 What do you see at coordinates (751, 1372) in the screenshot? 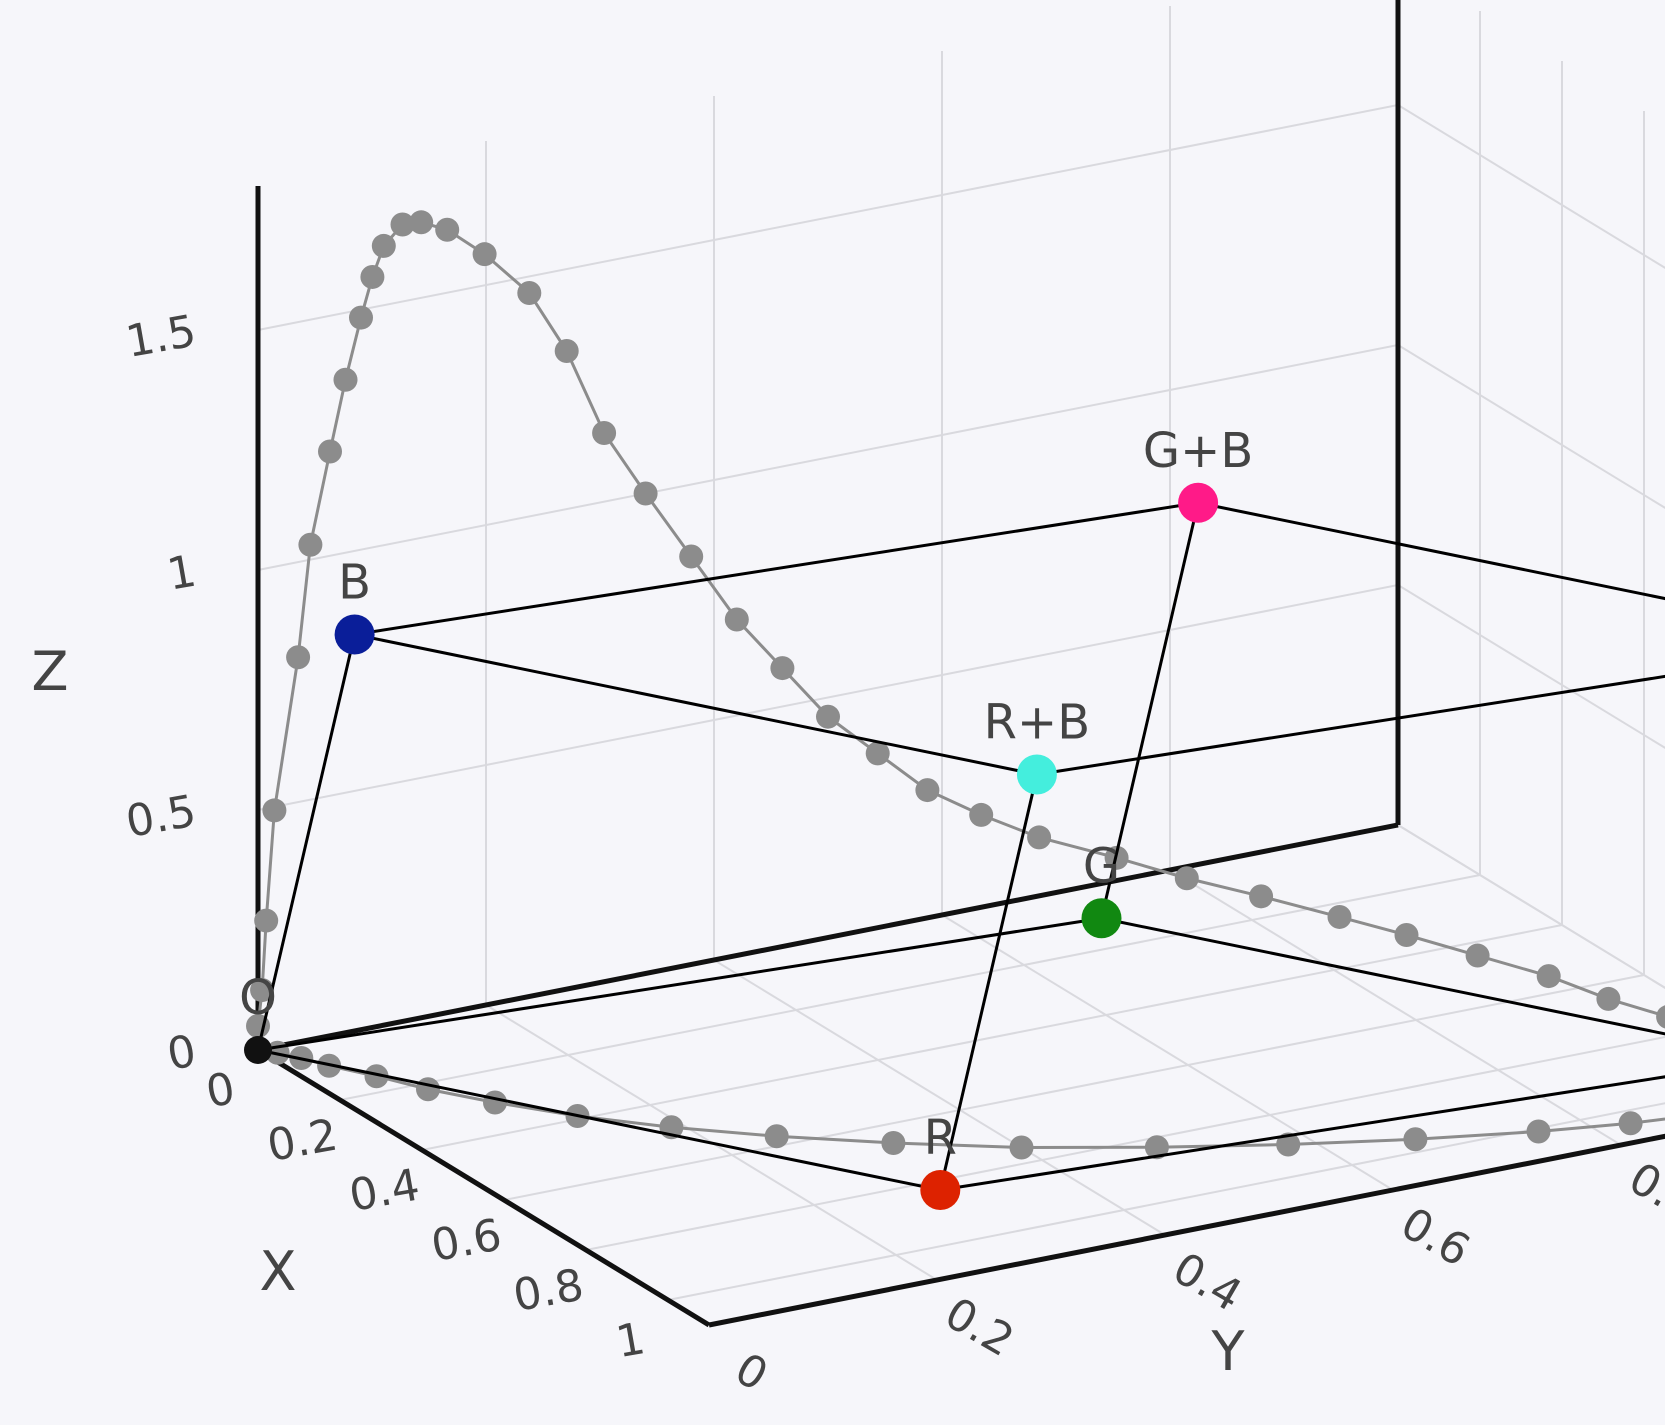
I see `y-tick-label: 0` at bounding box center [751, 1372].